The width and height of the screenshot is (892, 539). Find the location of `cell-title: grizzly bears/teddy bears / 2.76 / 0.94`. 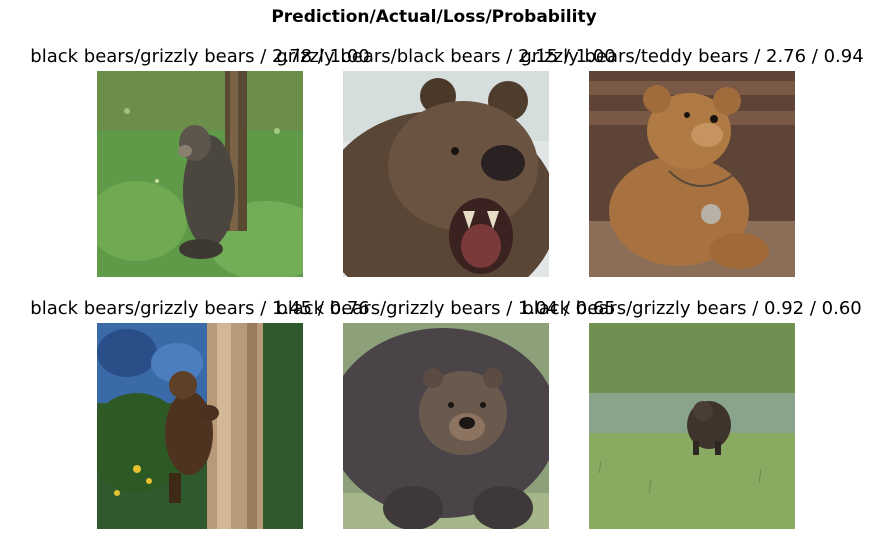

cell-title: grizzly bears/teddy bears / 2.76 / 0.94 is located at coordinates (692, 56).